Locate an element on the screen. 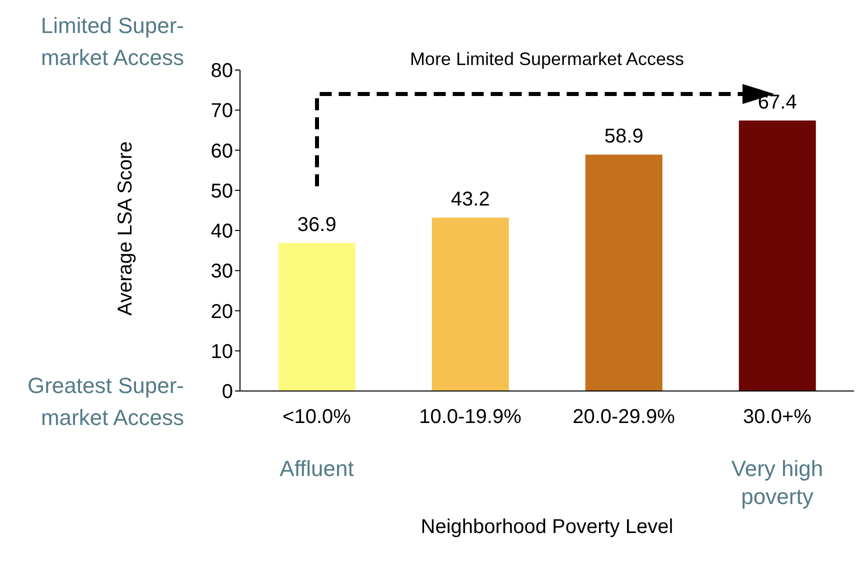  text: Limited Super-market Access is located at coordinates (112, 42).